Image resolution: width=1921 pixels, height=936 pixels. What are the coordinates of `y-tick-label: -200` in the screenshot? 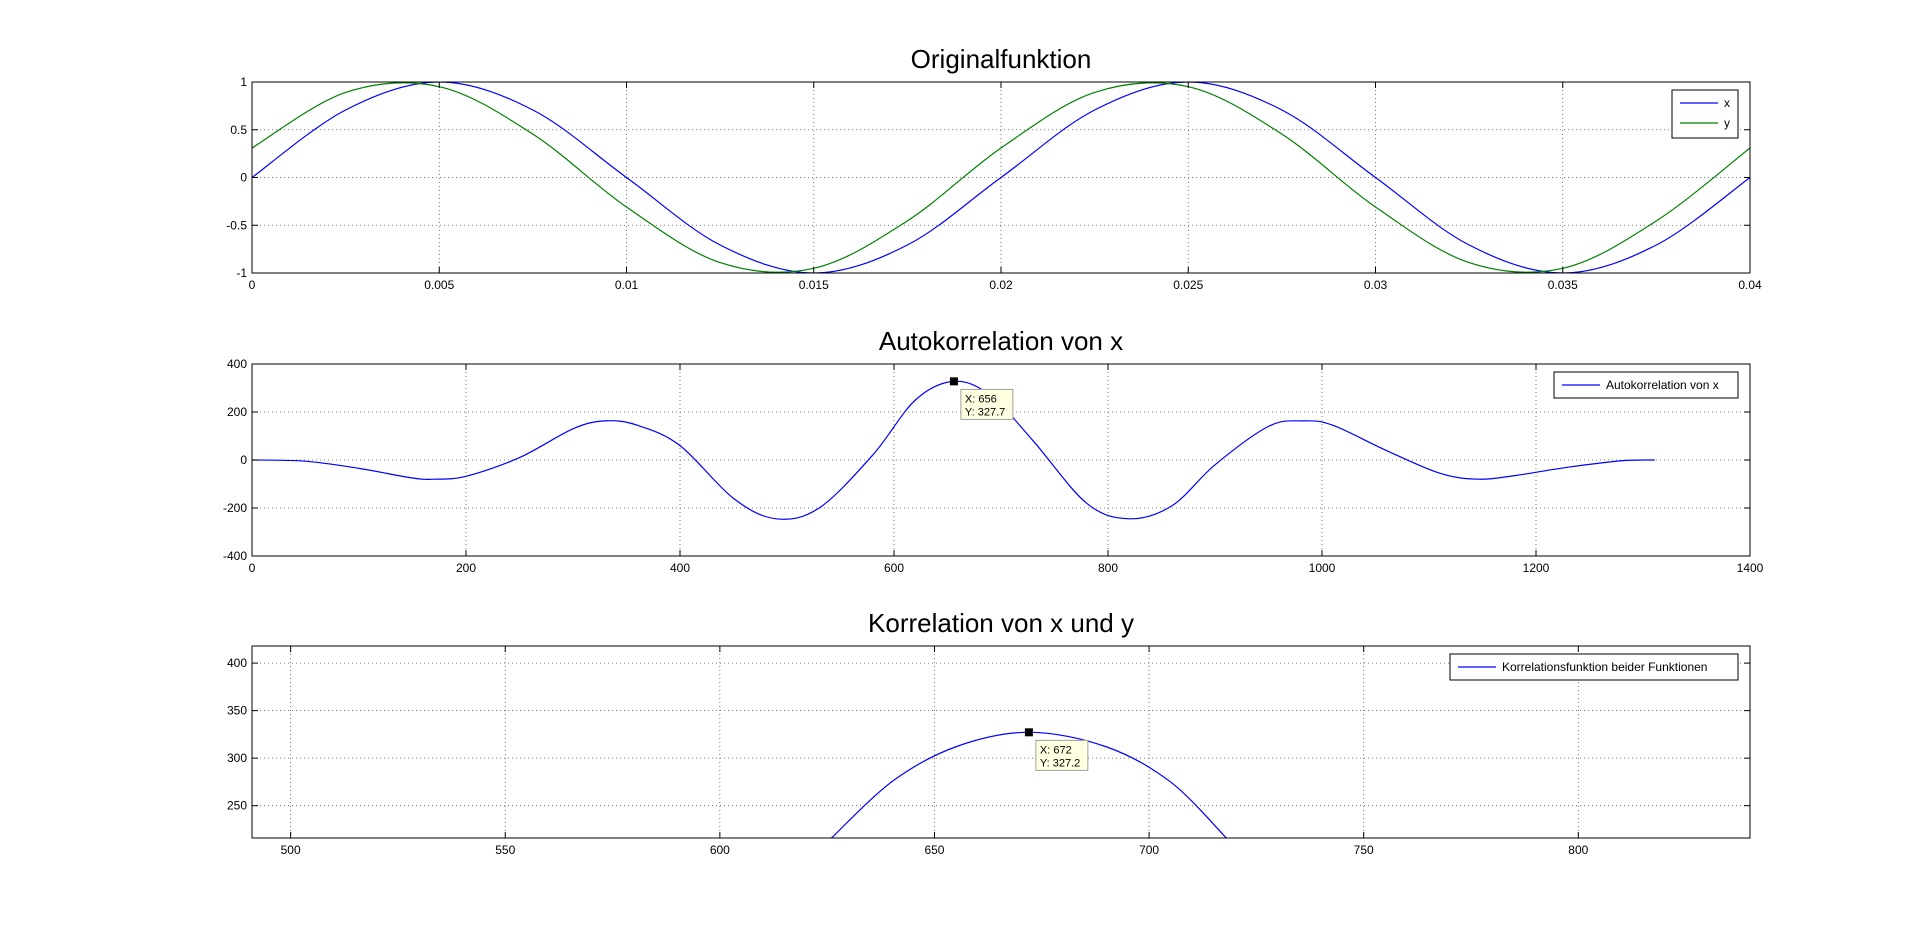 It's located at (235, 508).